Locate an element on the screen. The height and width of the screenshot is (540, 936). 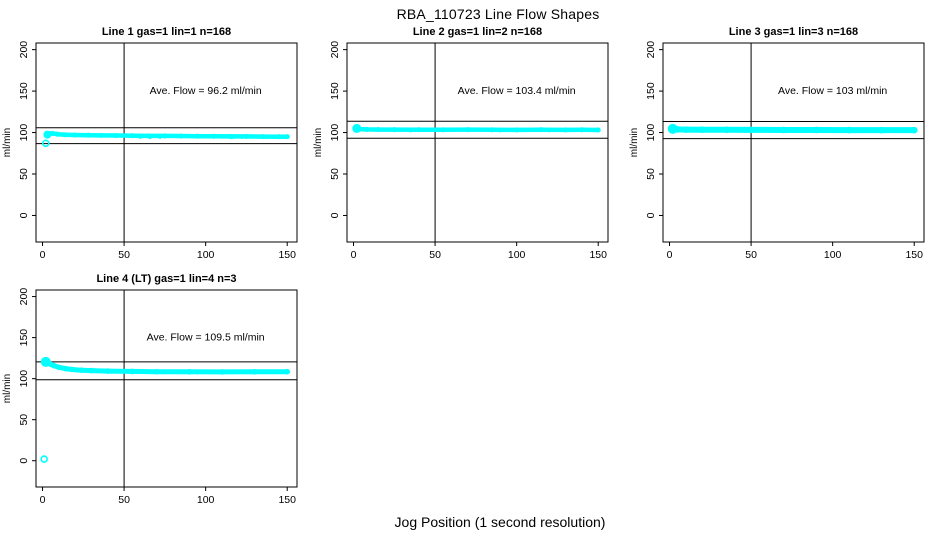
figure-title-text: RBA_110723 Line Flow Shapes is located at coordinates (498, 14).